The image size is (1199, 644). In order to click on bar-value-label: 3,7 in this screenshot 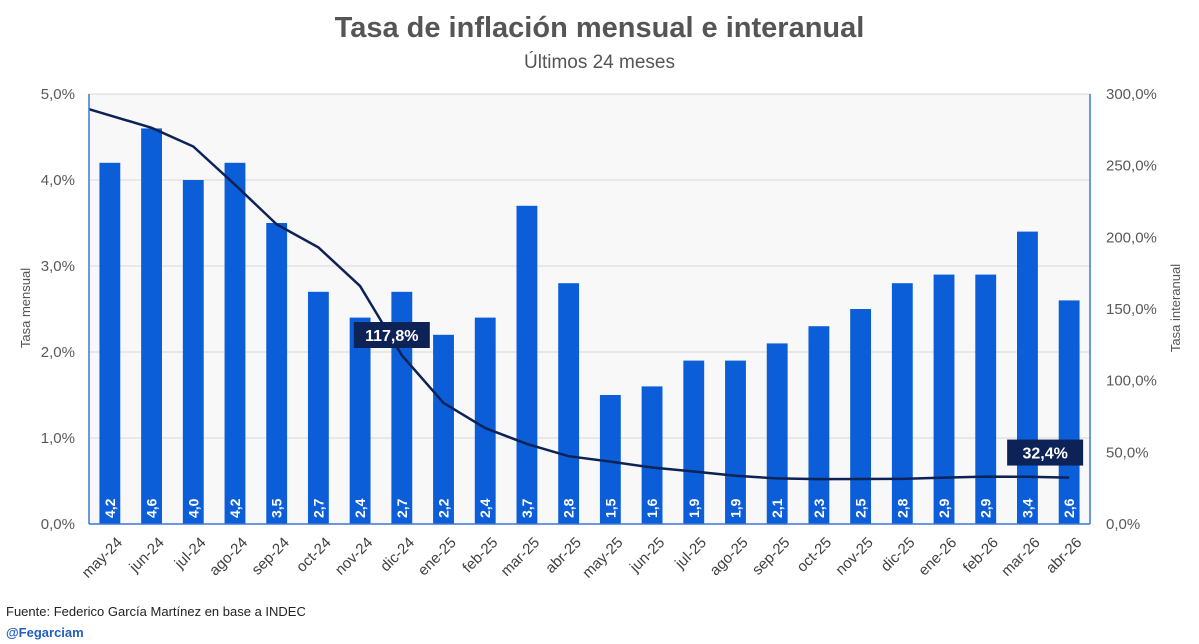, I will do `click(527, 508)`.